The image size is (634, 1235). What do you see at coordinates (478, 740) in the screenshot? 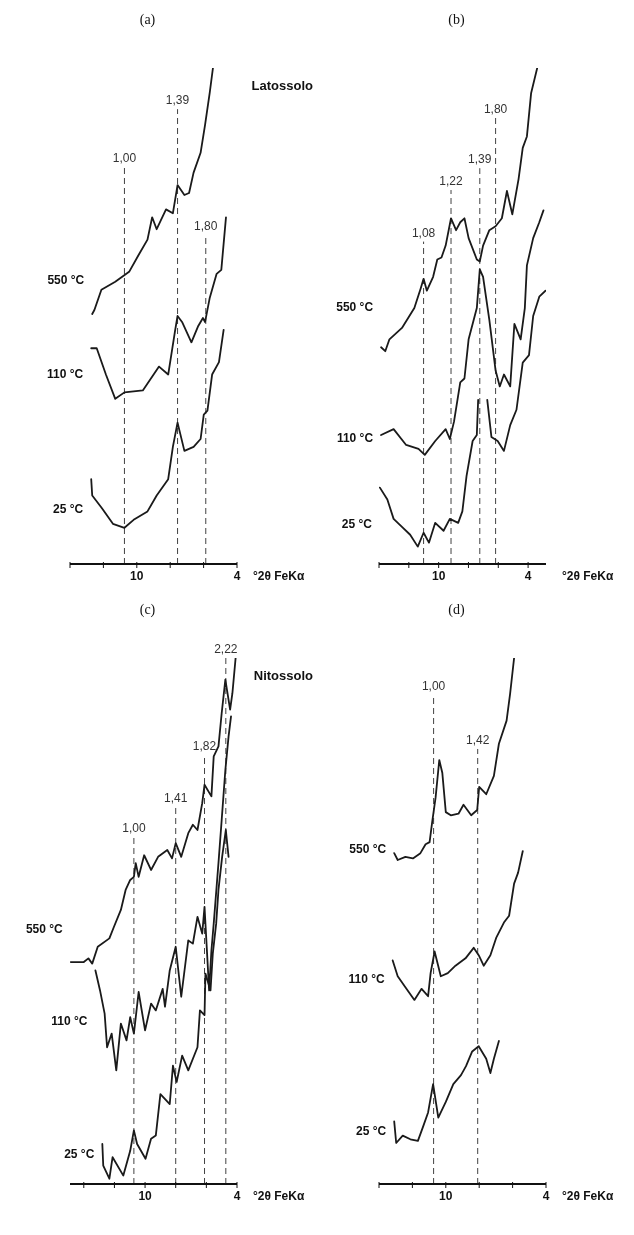
I see `annotation: 1,42` at bounding box center [478, 740].